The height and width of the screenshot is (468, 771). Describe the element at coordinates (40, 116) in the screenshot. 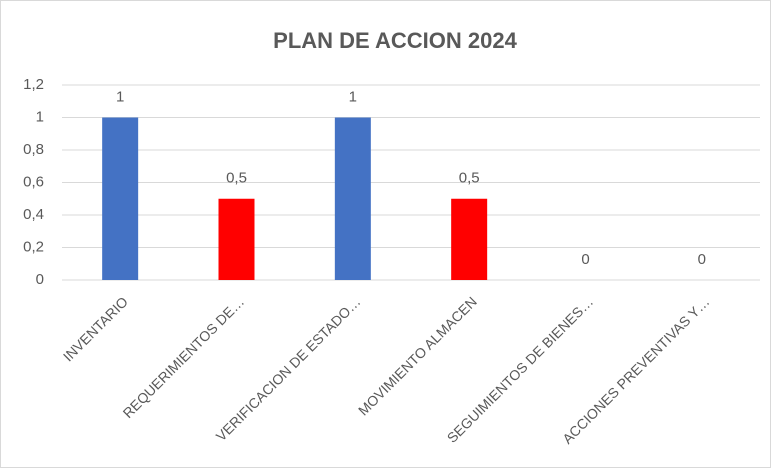

I see `y-tick-label: 1` at that location.